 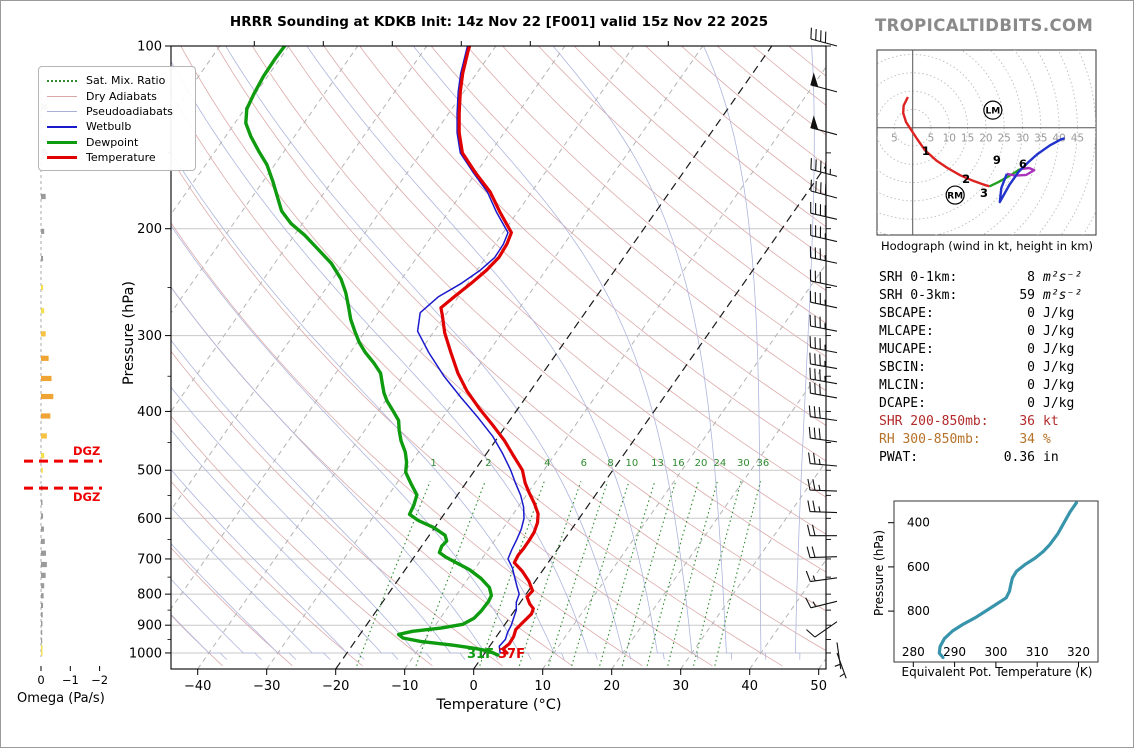 What do you see at coordinates (62, 96) in the screenshot?
I see `dry-adiabats-line-swatch` at bounding box center [62, 96].